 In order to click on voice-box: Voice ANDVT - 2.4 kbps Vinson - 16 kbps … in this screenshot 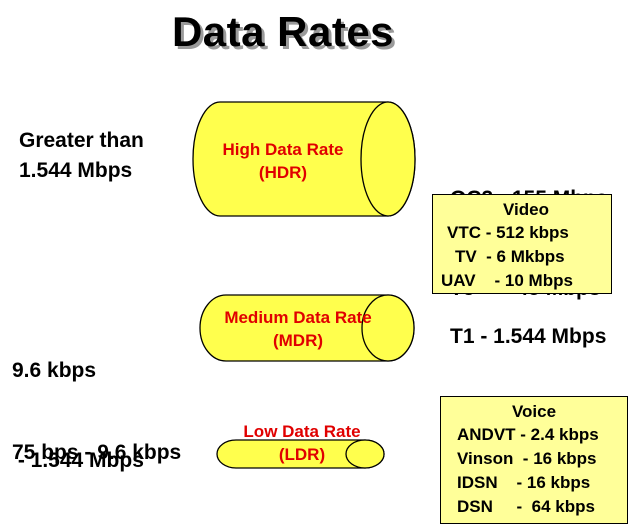, I will do `click(534, 460)`.